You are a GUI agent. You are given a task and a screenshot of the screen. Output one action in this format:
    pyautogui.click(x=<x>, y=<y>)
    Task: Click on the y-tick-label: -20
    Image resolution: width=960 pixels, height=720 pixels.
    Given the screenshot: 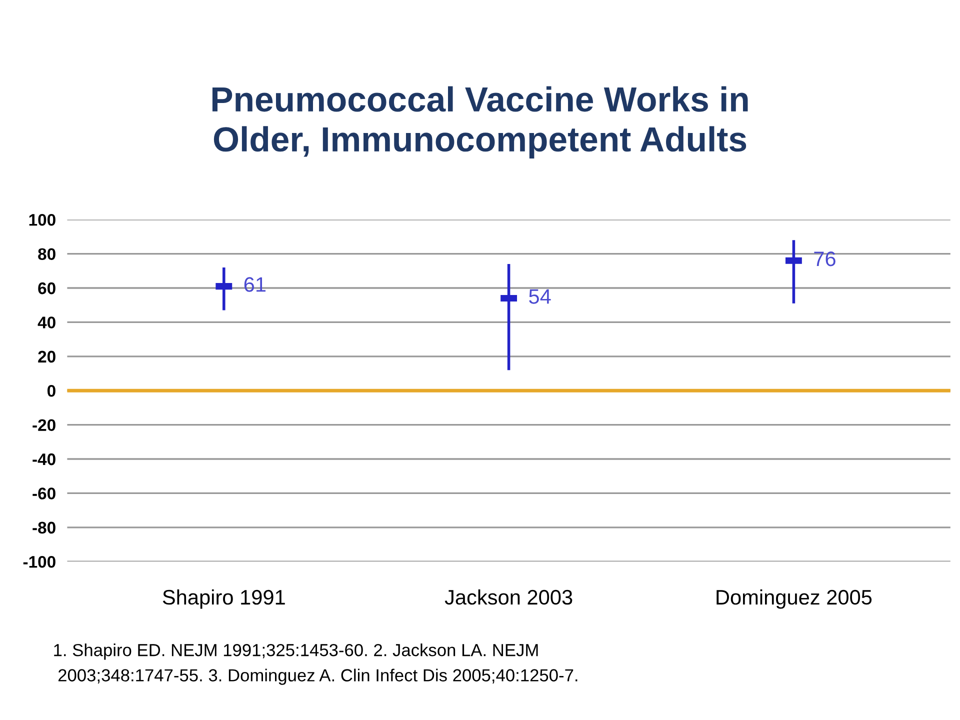 What is the action you would take?
    pyautogui.click(x=44, y=425)
    